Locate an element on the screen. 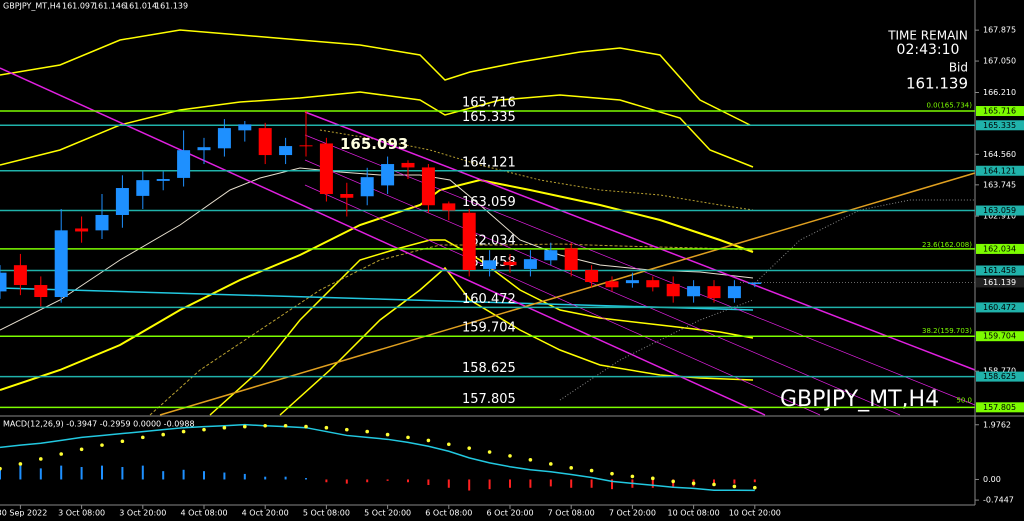 This screenshot has width=1024, height=521. bid-axis-label: 161.139 is located at coordinates (999, 282).